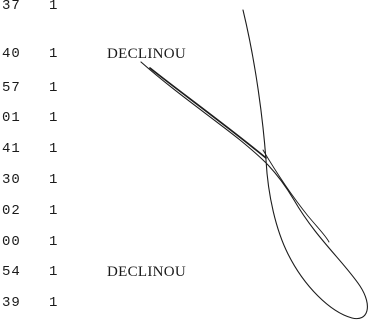  What do you see at coordinates (188, 10) in the screenshot?
I see `list-item: 37 1` at bounding box center [188, 10].